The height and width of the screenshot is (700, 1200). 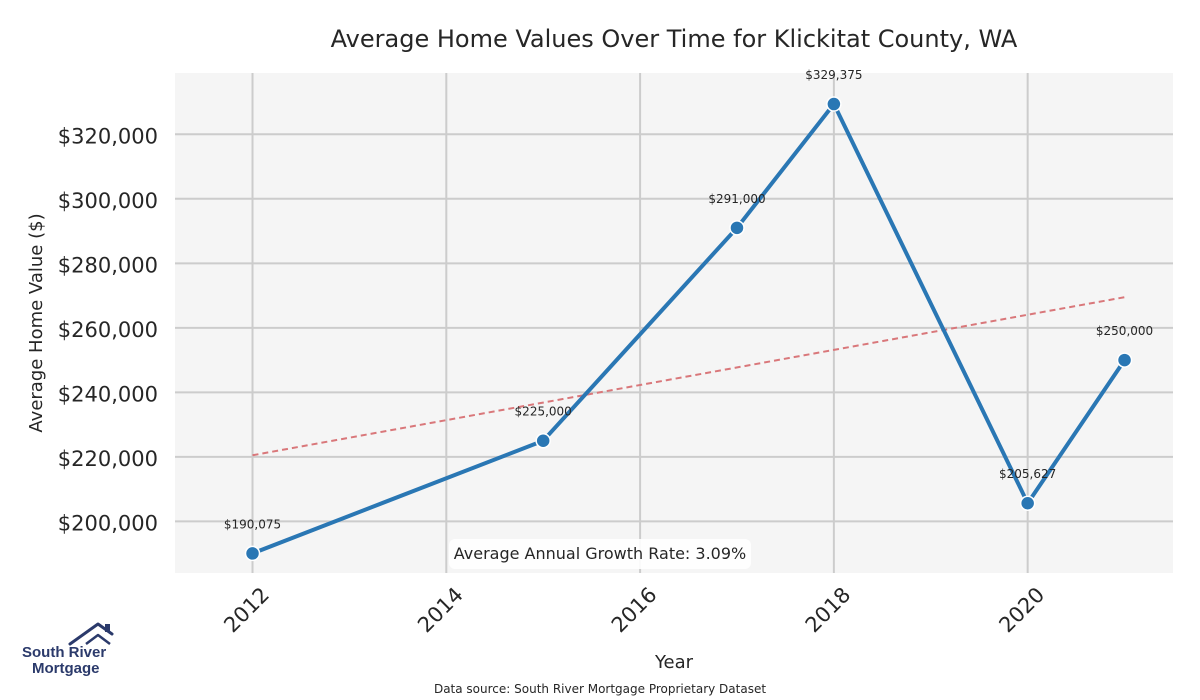 I want to click on y-axis-label: Average Home Value ($), so click(x=36, y=322).